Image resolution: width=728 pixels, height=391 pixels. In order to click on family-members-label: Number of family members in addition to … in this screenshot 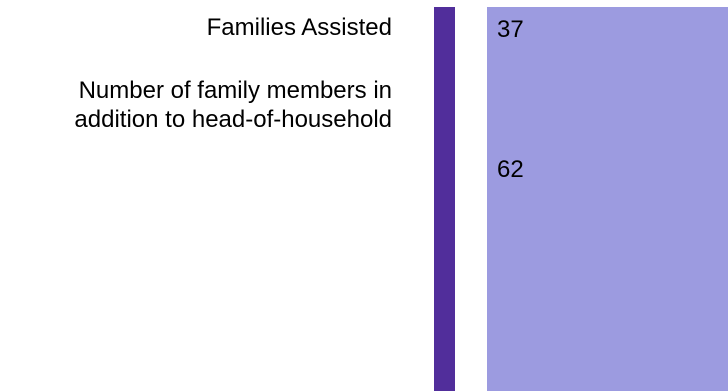, I will do `click(233, 105)`.